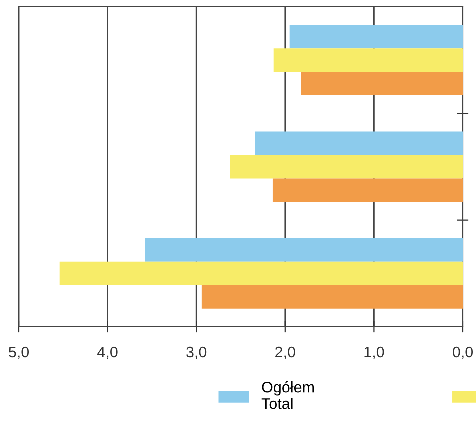  I want to click on x-tick-label: 3,0, so click(196, 353).